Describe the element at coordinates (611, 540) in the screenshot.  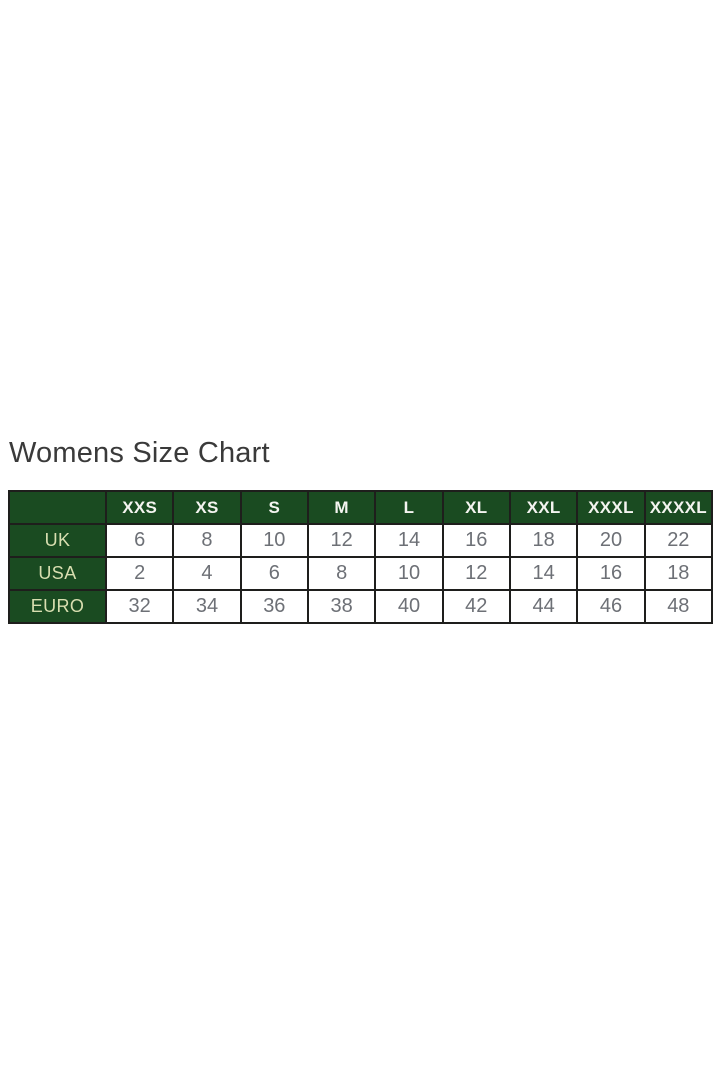
I see `size-value: 20` at that location.